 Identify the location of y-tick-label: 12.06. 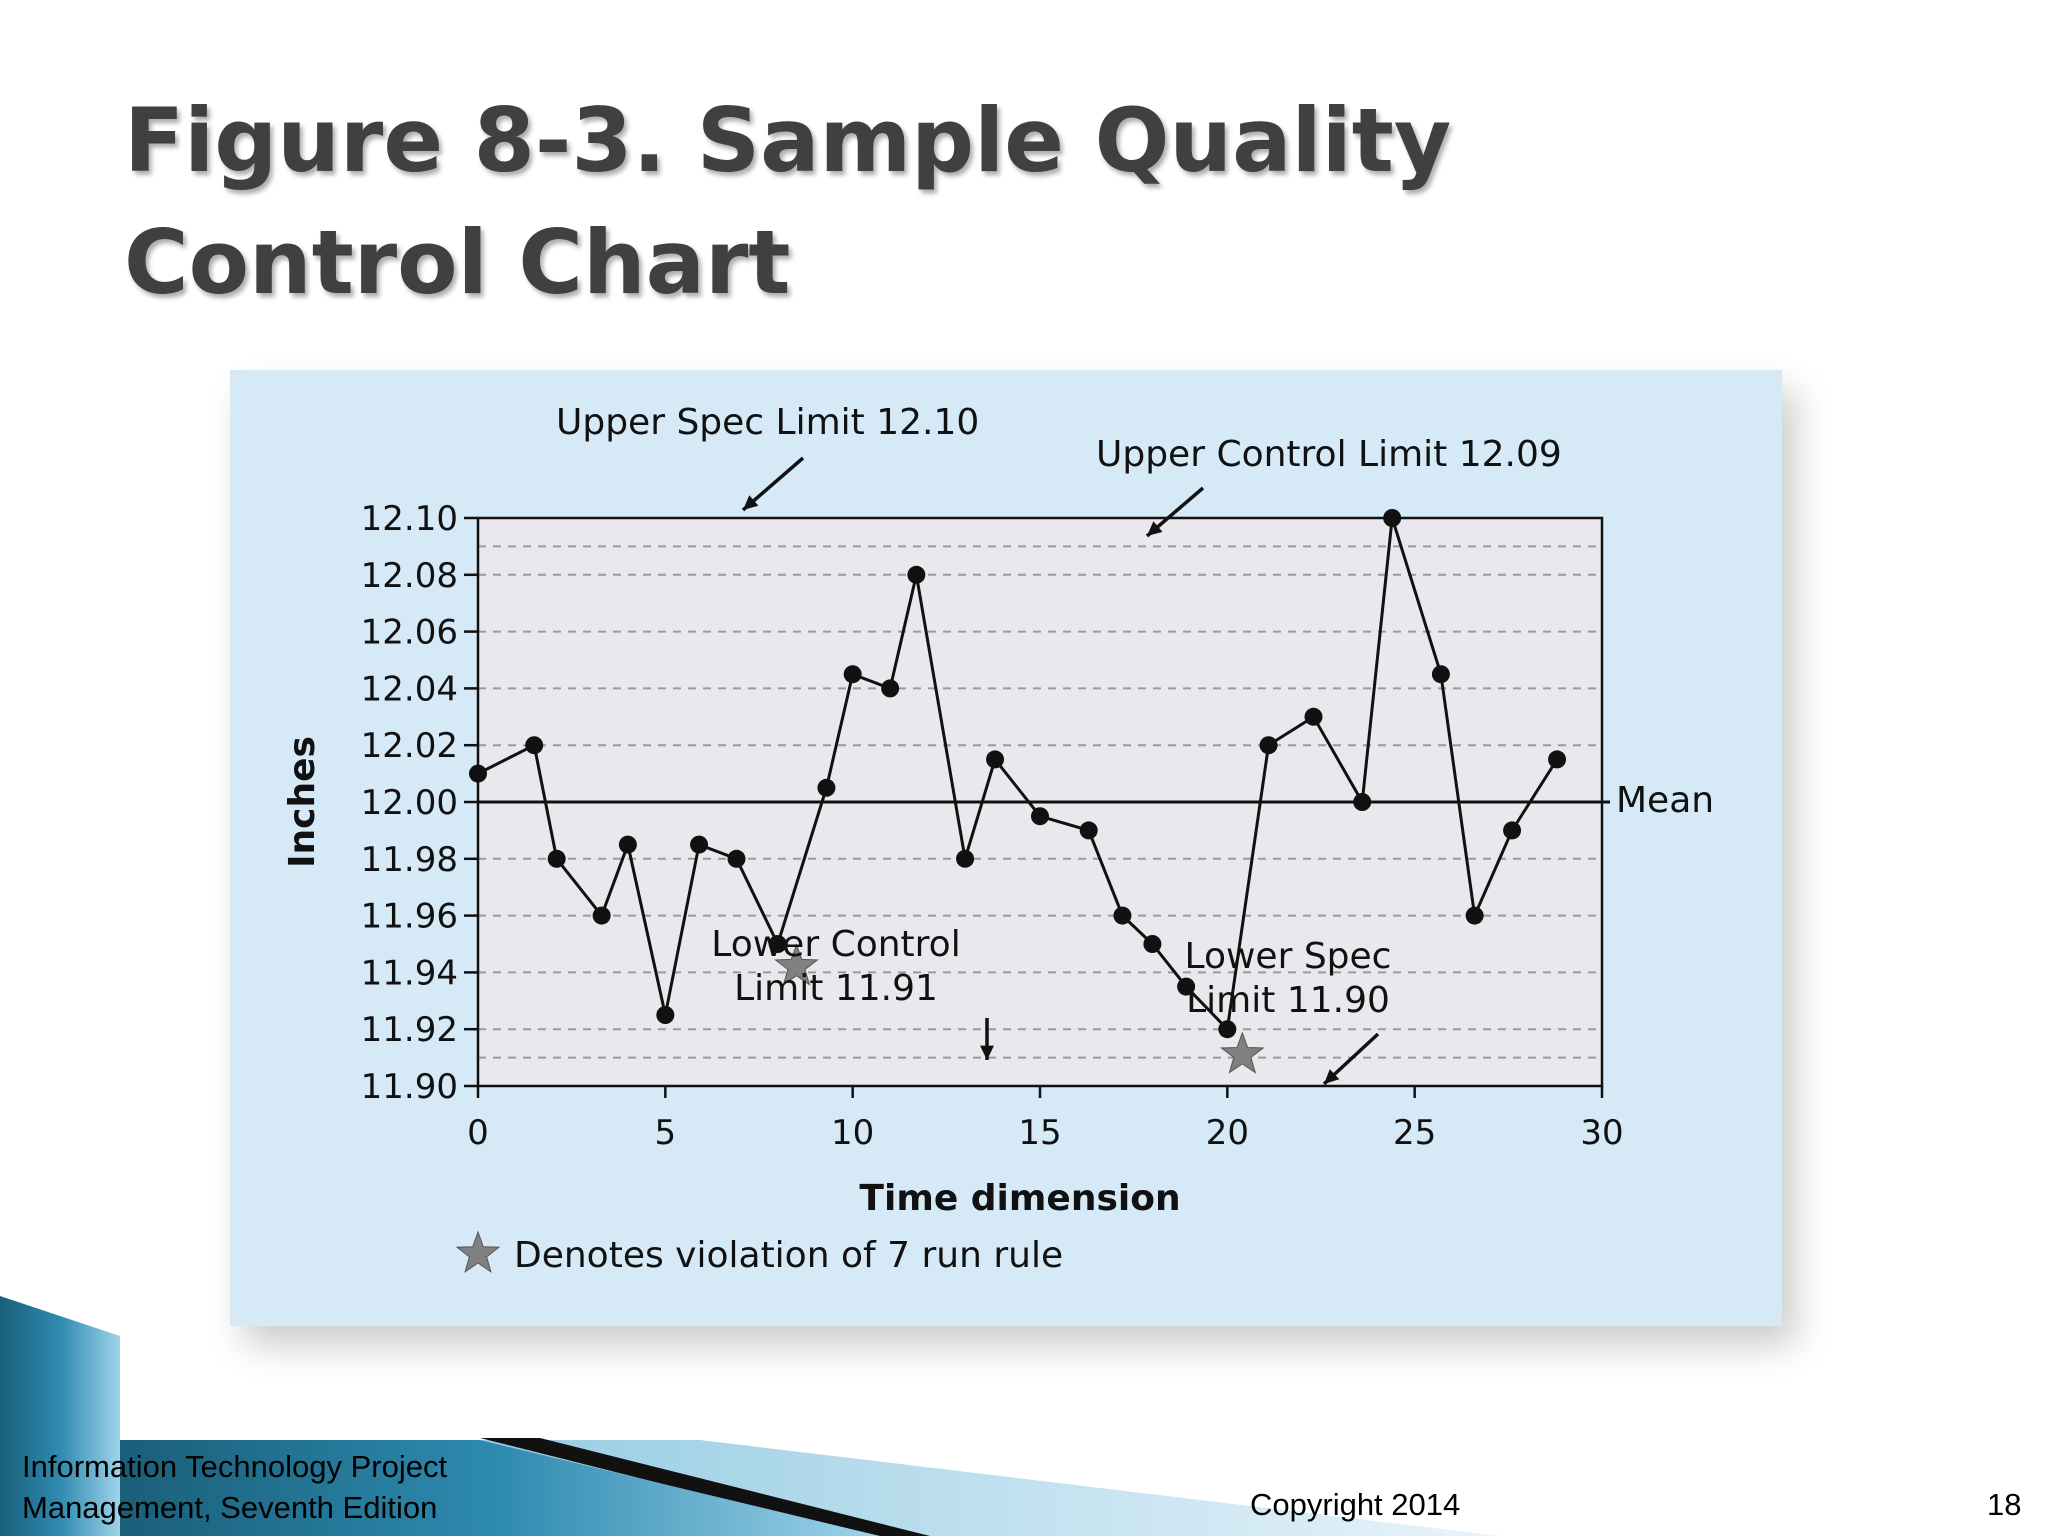
(409, 633).